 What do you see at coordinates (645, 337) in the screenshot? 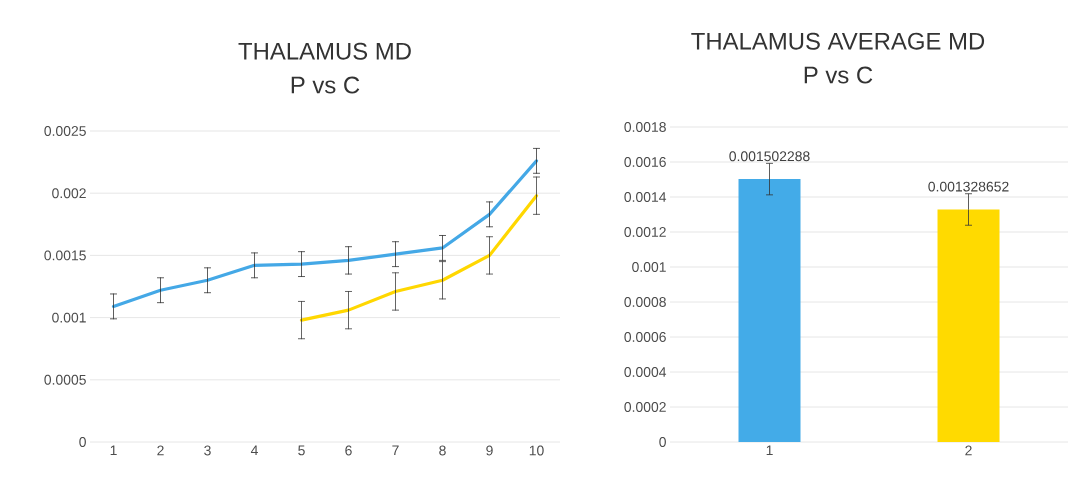
I see `y-tick-label: 0.0006` at bounding box center [645, 337].